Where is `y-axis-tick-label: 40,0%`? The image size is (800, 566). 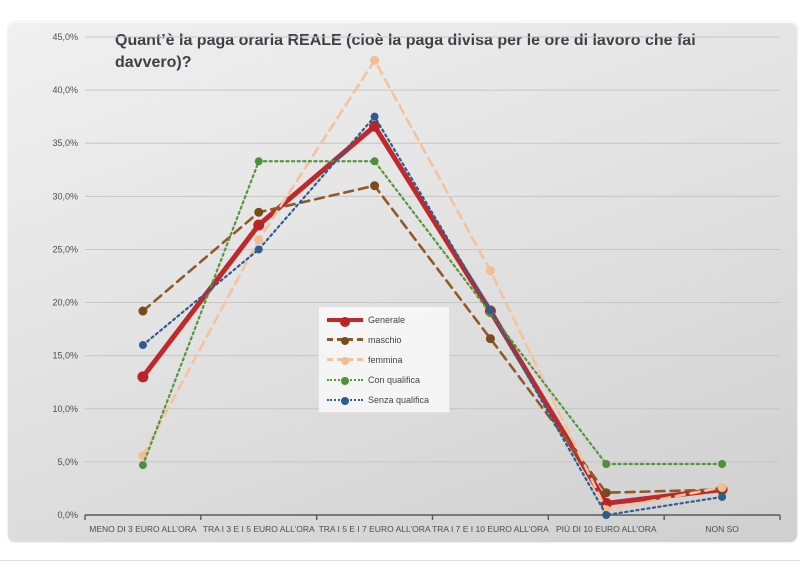
y-axis-tick-label: 40,0% is located at coordinates (65, 90).